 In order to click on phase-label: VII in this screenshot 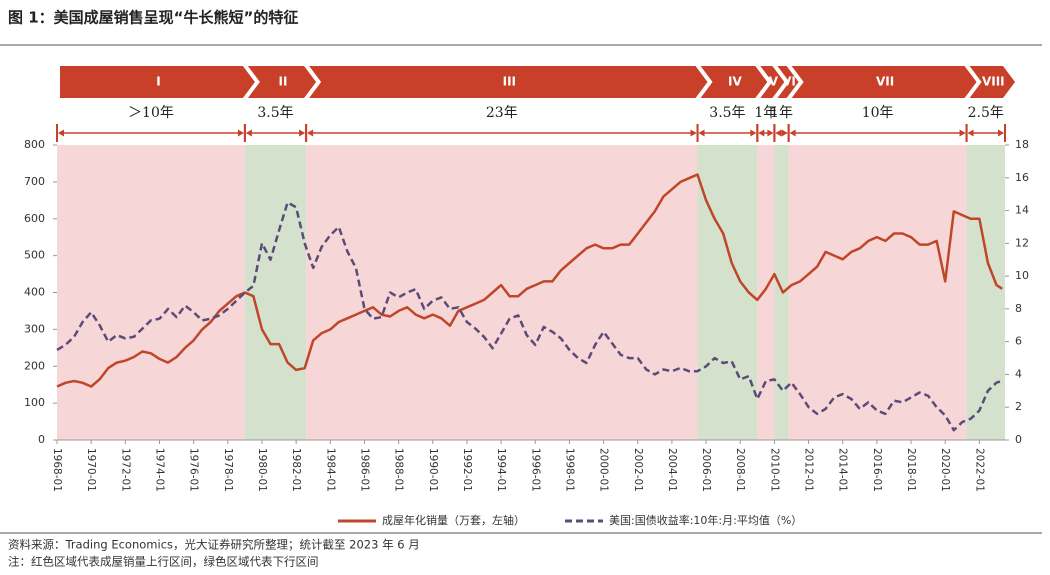, I will do `click(885, 82)`.